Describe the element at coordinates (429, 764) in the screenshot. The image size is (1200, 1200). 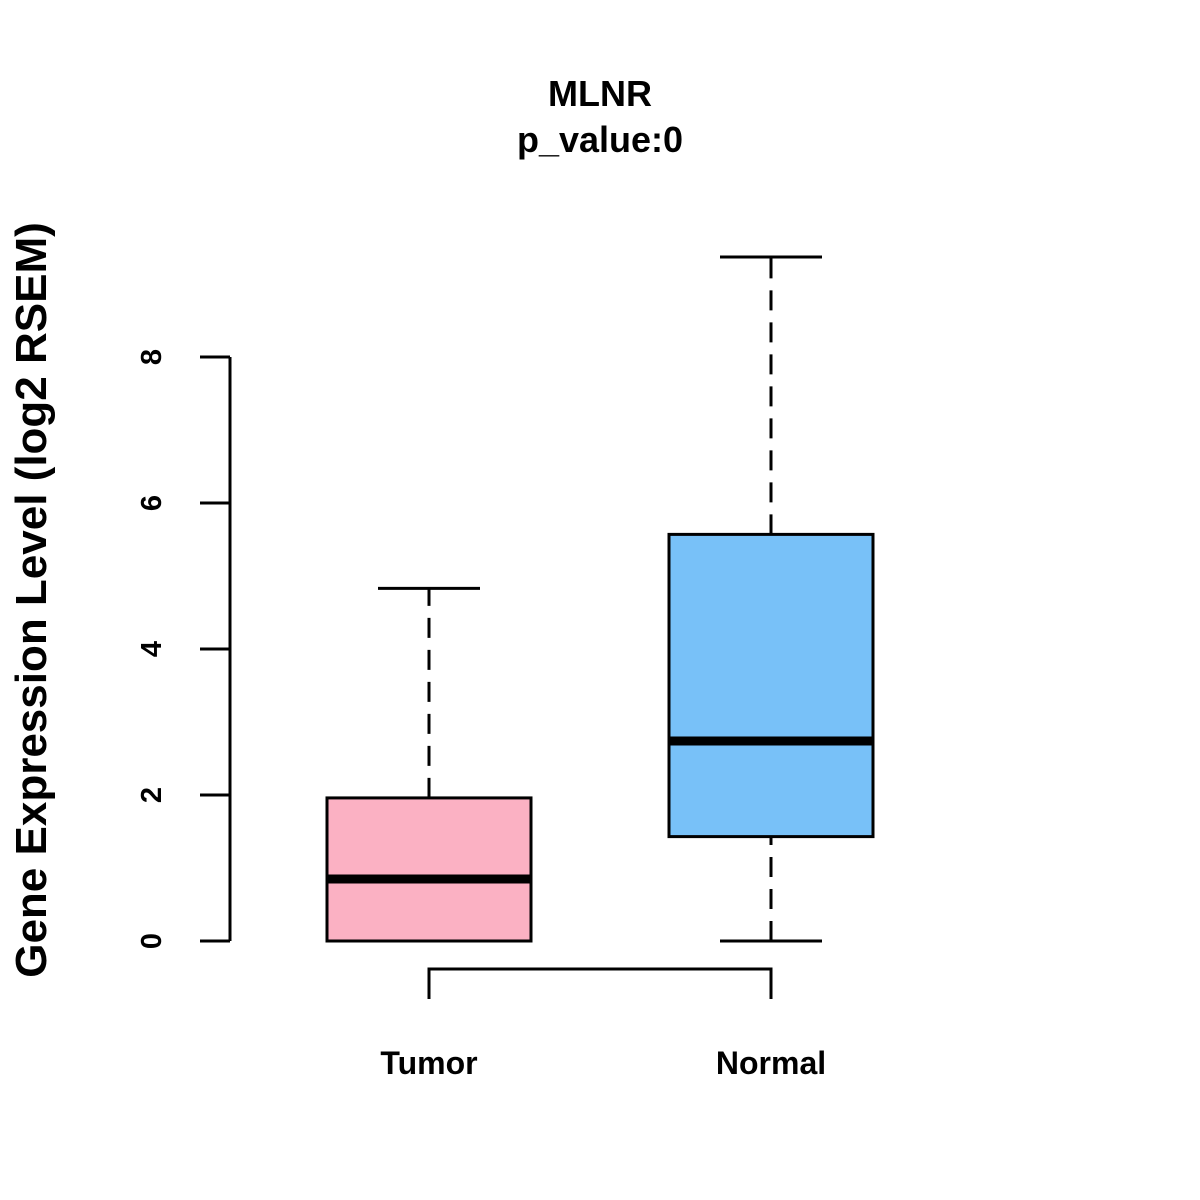
I see `box-tumor` at that location.